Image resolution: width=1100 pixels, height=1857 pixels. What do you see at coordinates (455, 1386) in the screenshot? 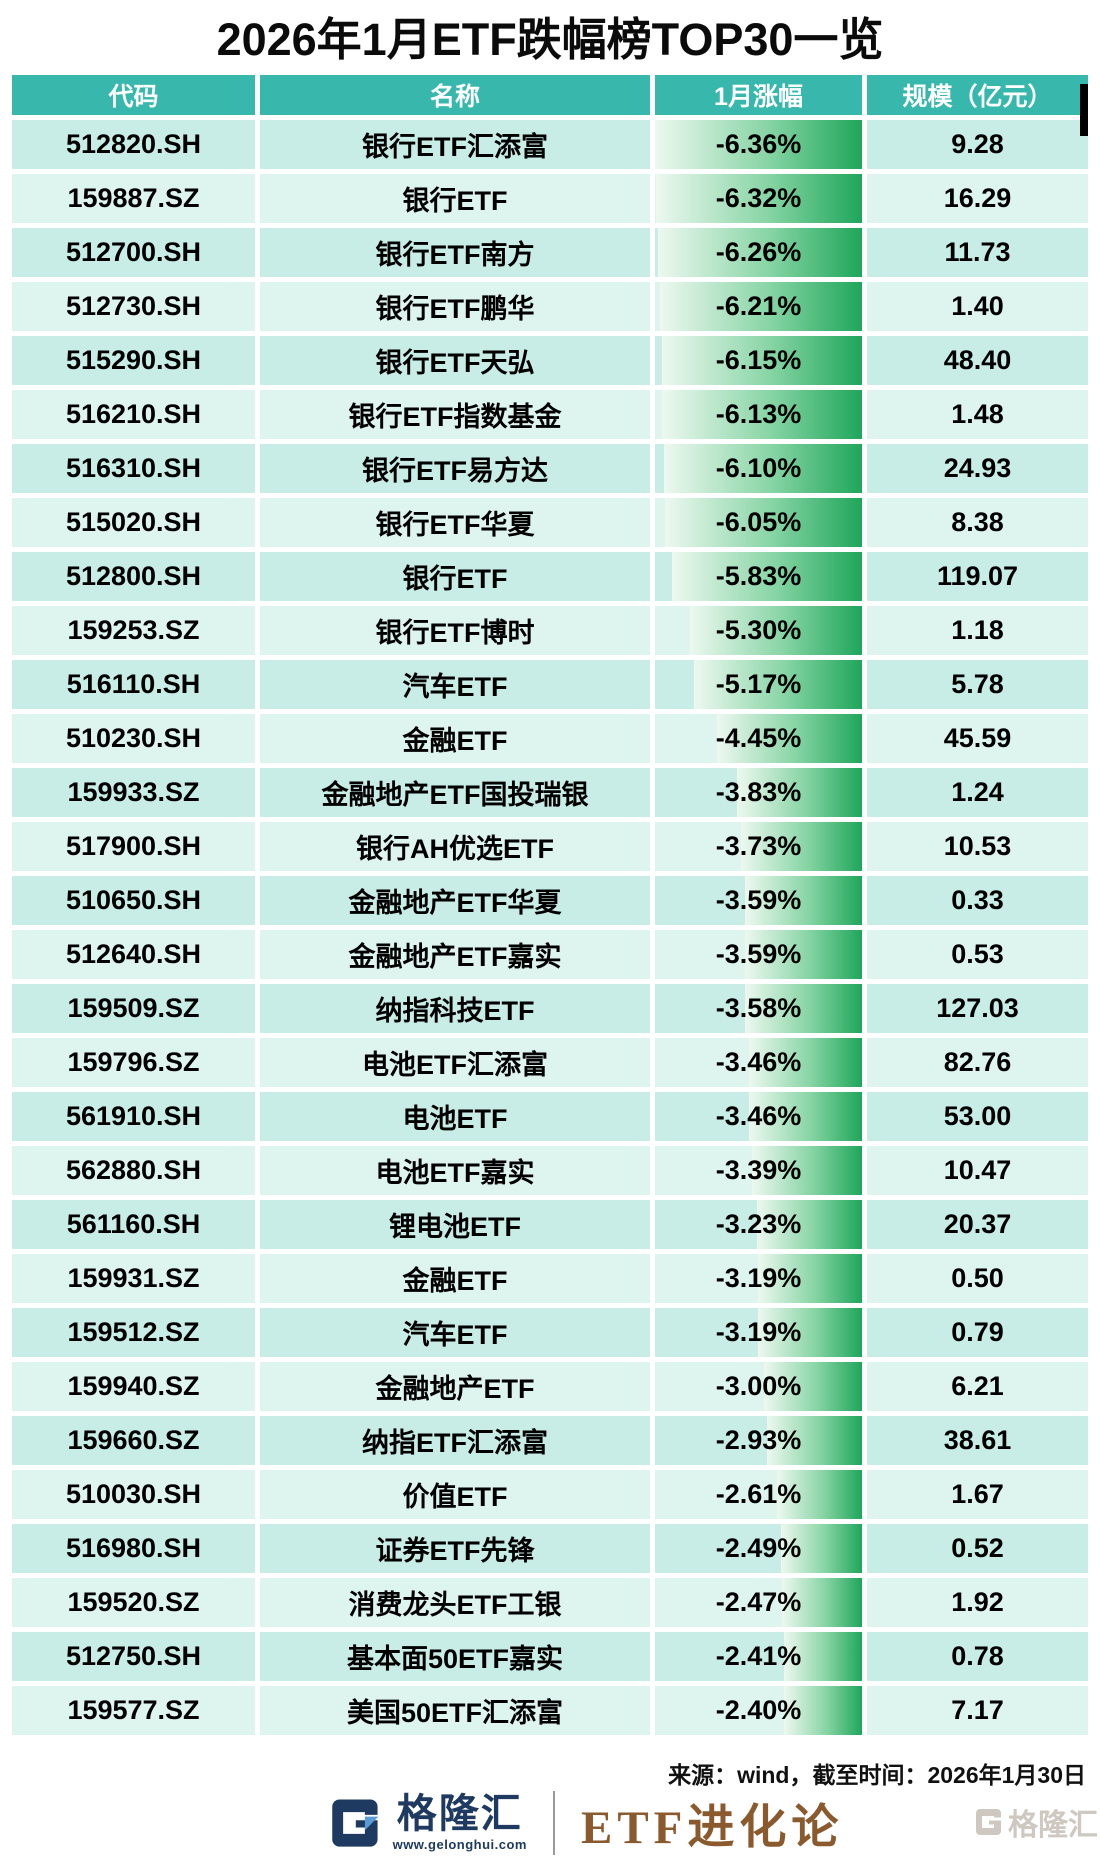
I see `etf-name-cell: 金融地产ETF` at bounding box center [455, 1386].